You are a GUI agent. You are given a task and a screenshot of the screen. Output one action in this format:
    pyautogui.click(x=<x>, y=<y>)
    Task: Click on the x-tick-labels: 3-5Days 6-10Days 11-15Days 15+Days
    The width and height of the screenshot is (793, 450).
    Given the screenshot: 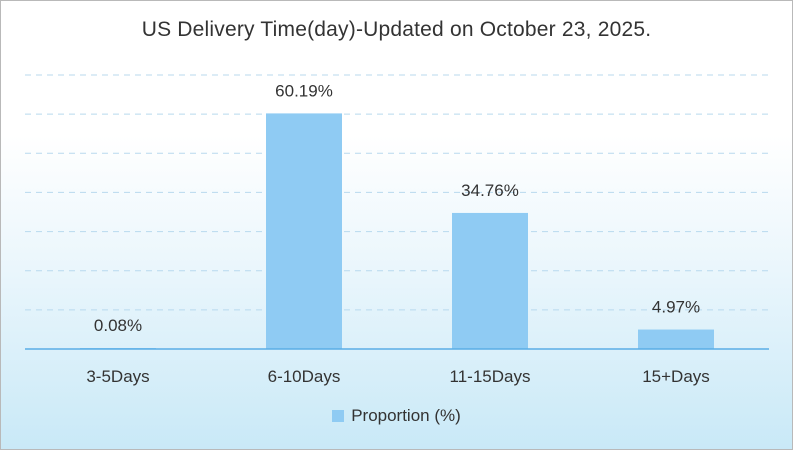 What is the action you would take?
    pyautogui.click(x=397, y=376)
    